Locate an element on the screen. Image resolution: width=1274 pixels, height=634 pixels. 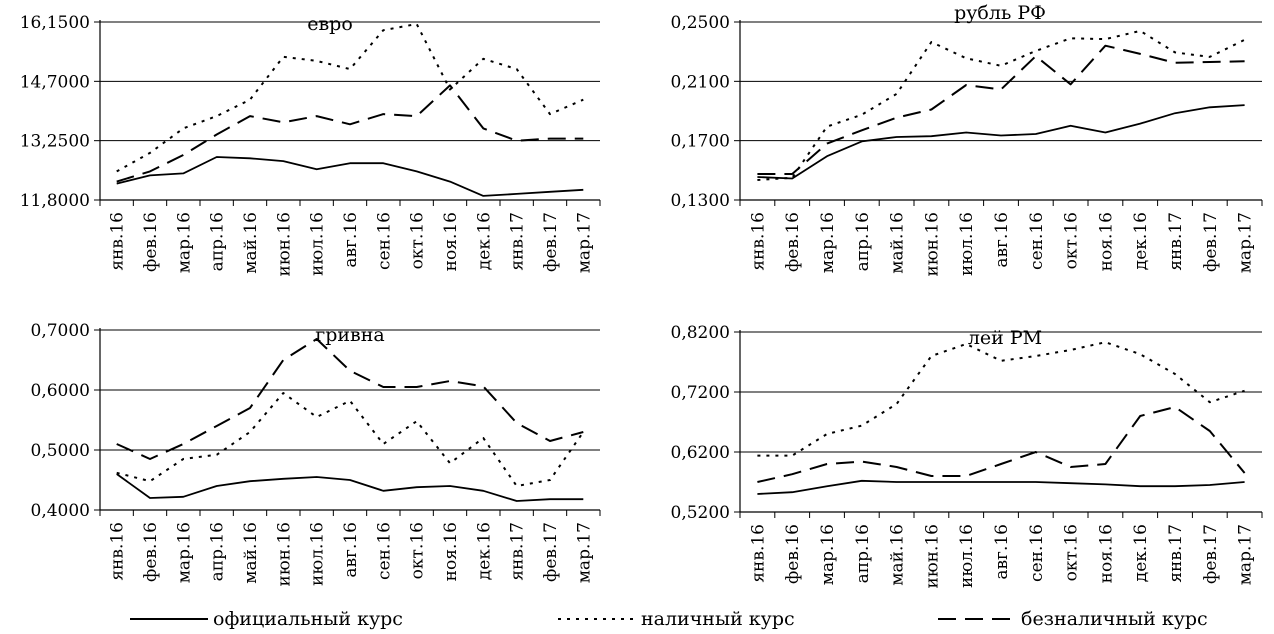
y-tick-label: 14,7000 is located at coordinates (55, 82).